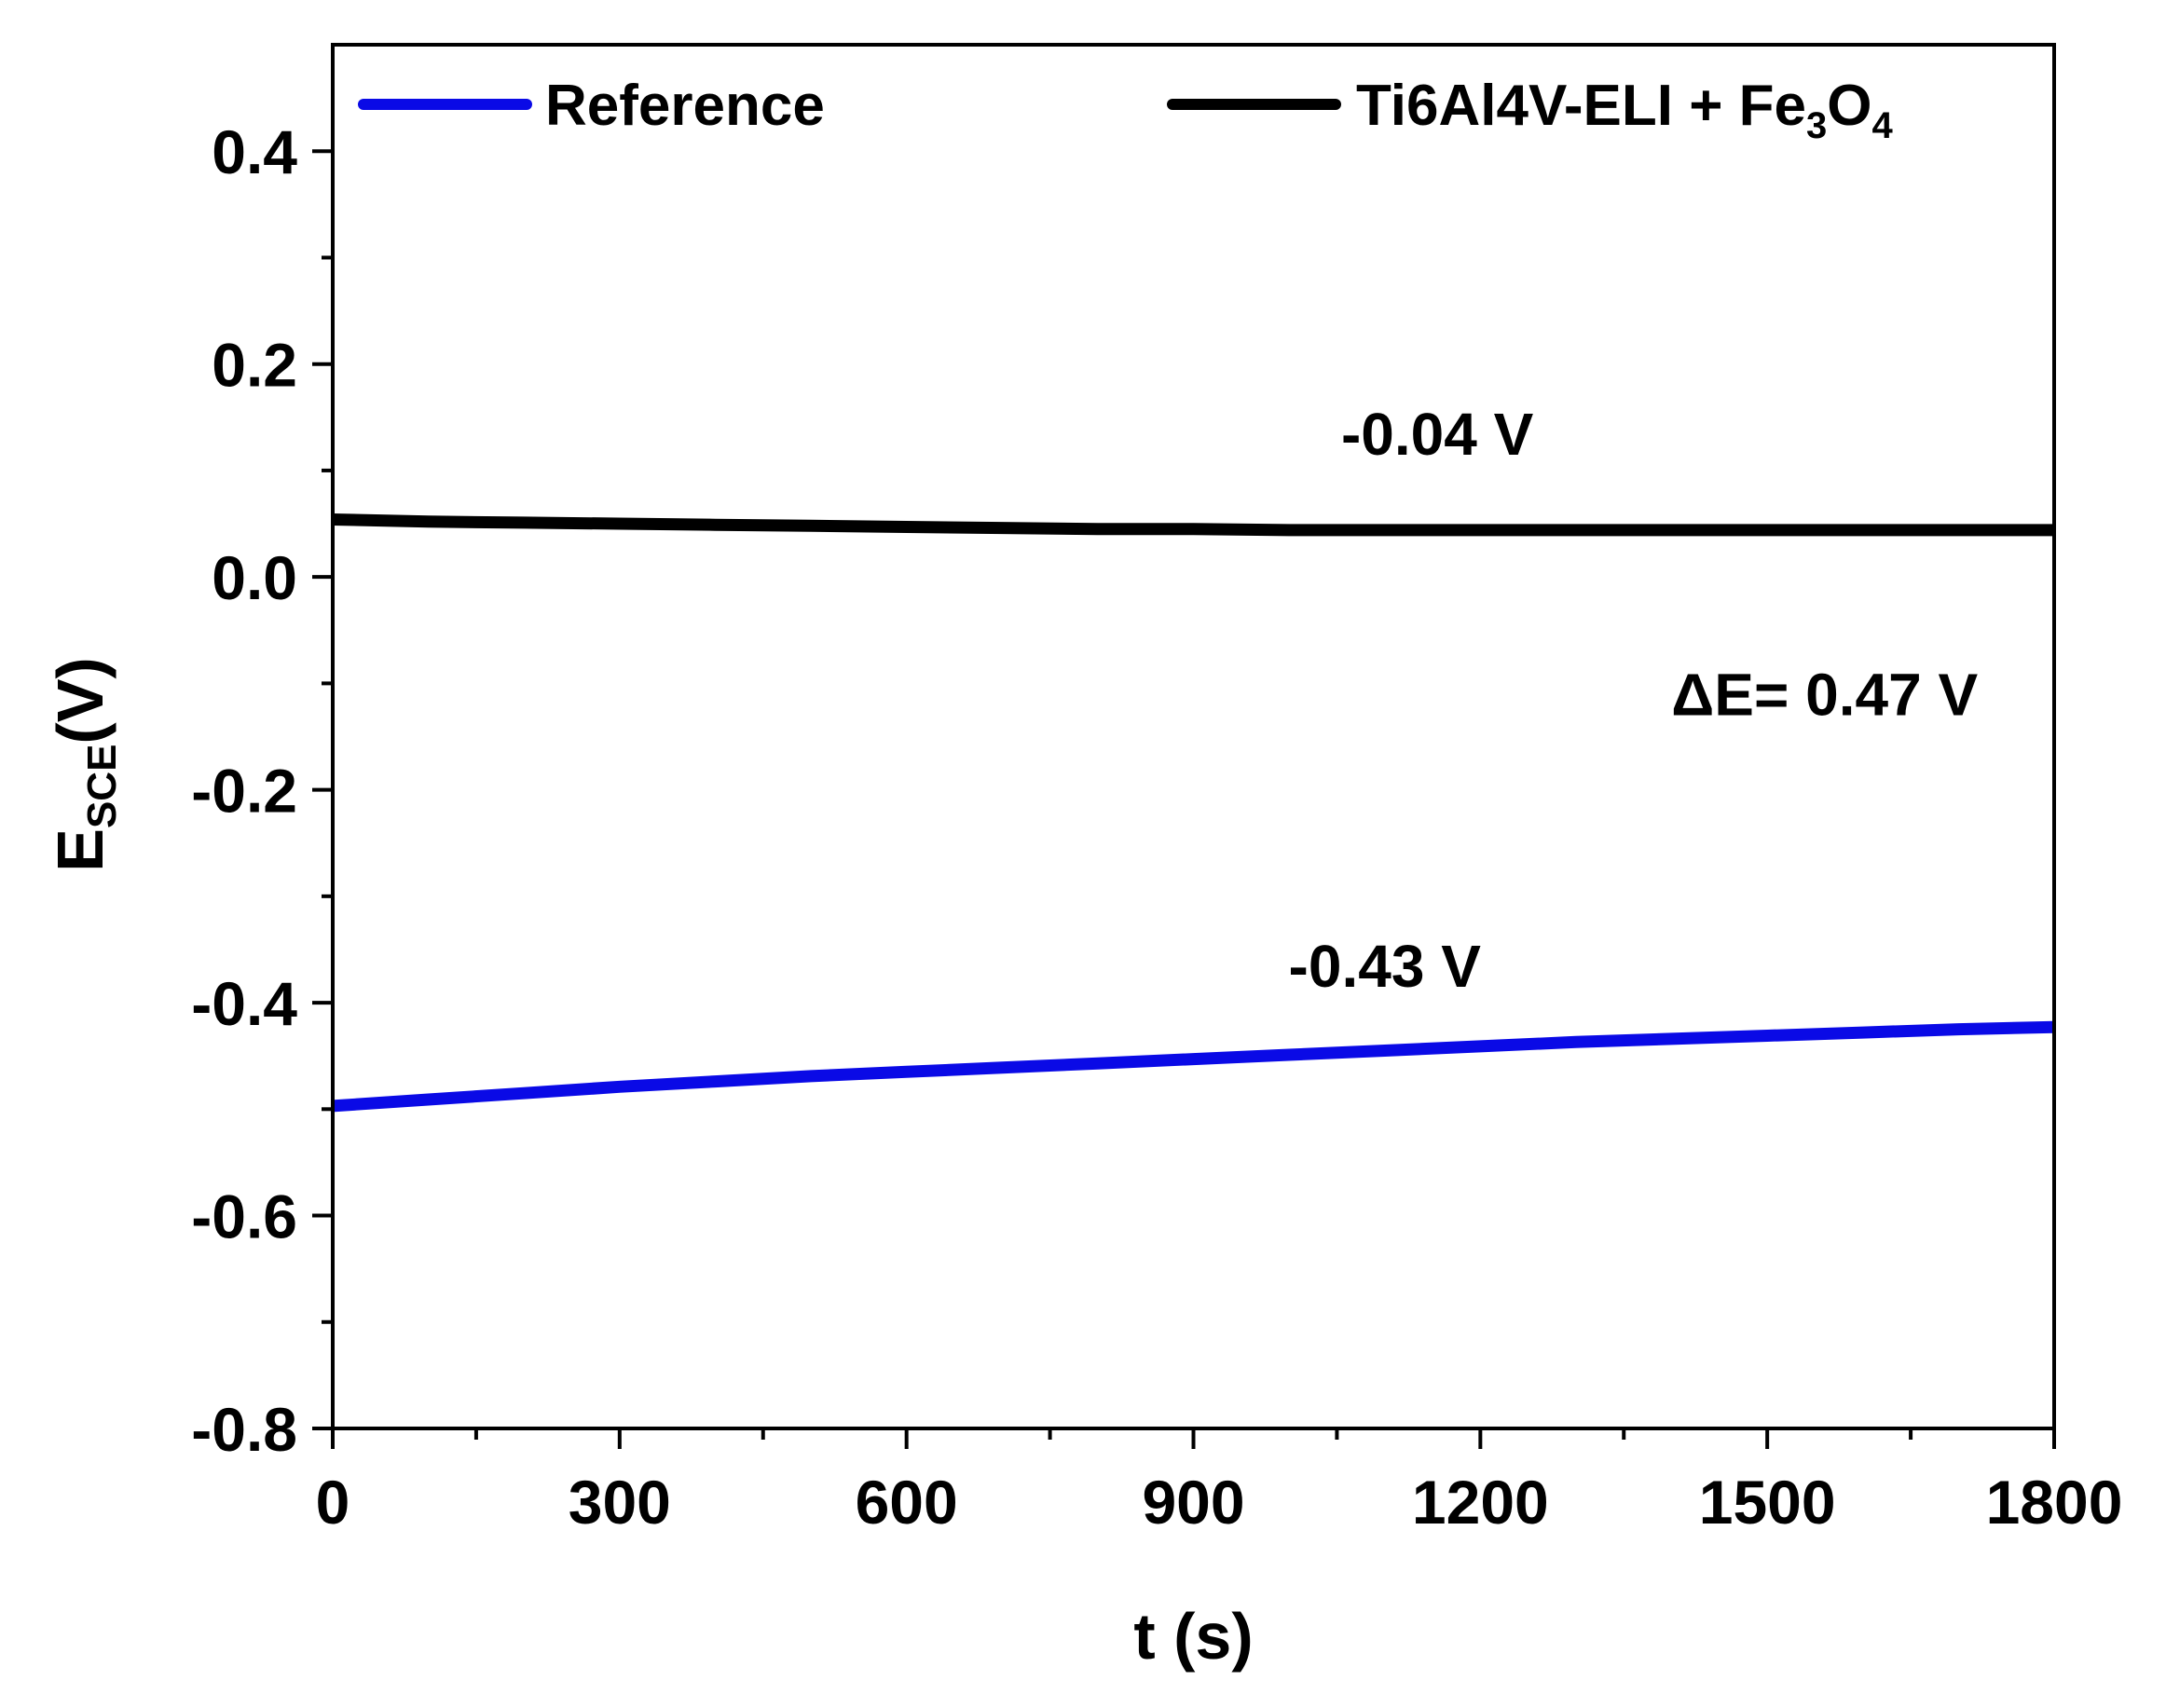  What do you see at coordinates (254, 577) in the screenshot?
I see `y-tick-label: 0.0` at bounding box center [254, 577].